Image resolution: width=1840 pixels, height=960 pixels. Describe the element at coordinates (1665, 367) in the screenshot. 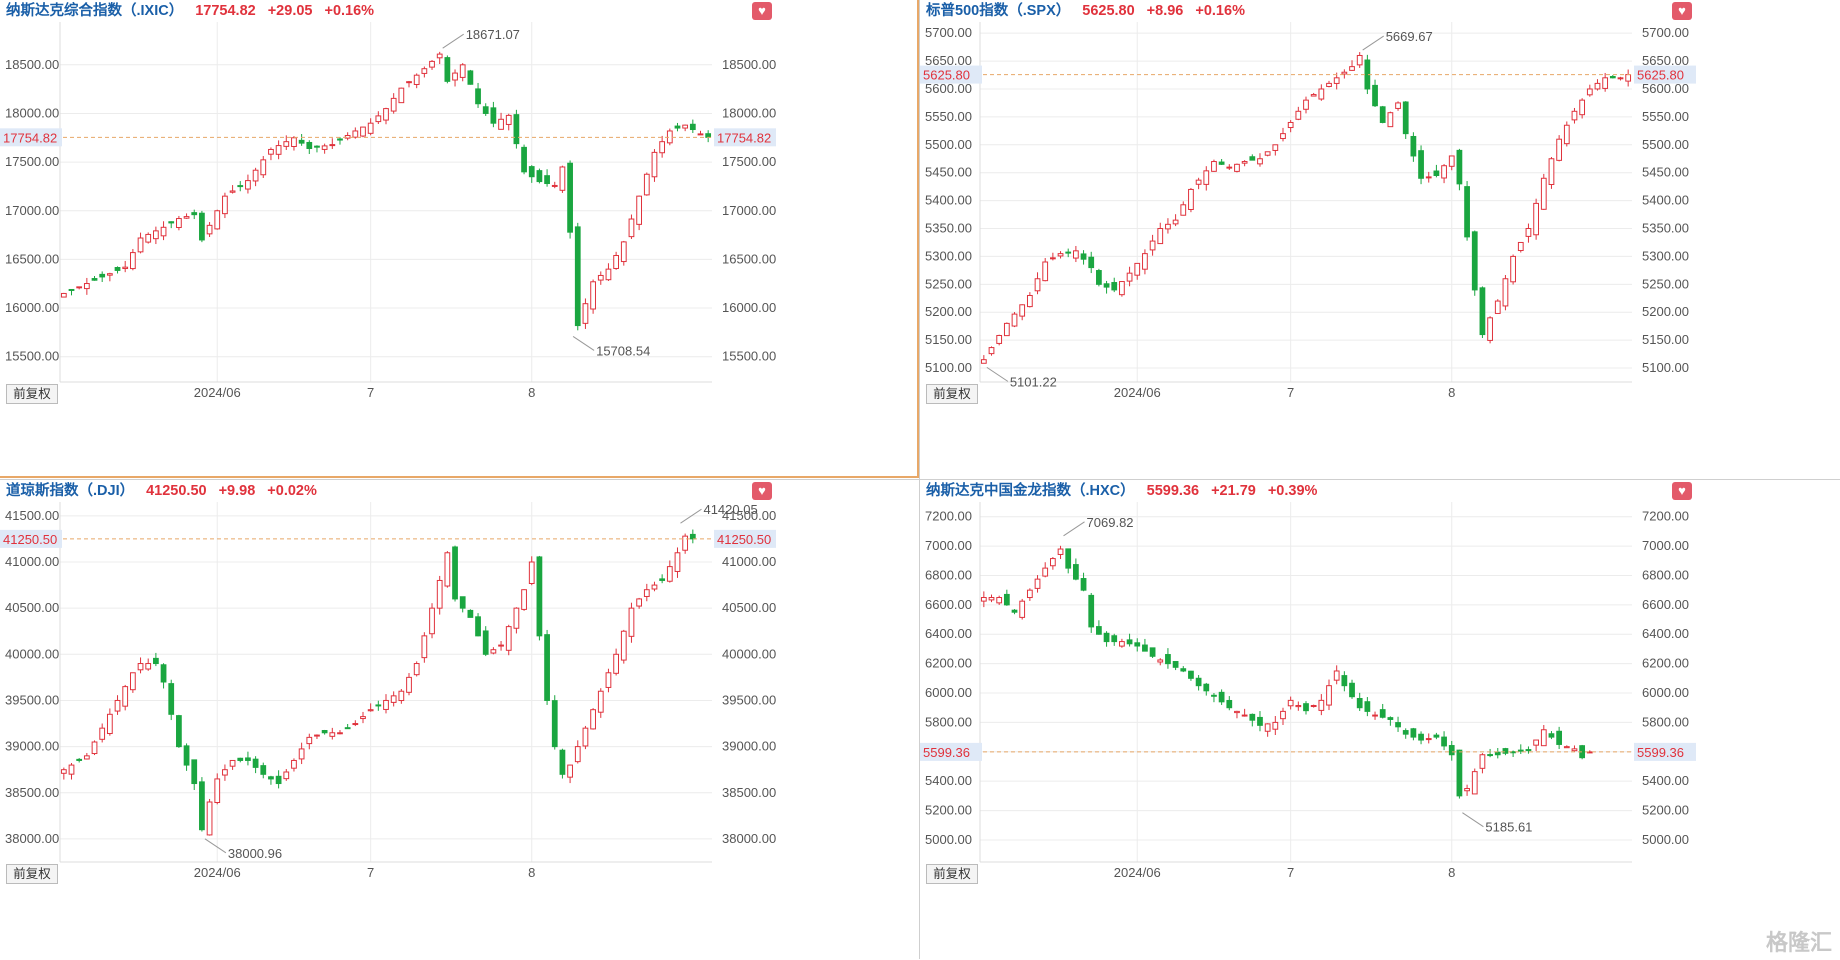

I see `y-tick-label-right: 5100.00` at that location.